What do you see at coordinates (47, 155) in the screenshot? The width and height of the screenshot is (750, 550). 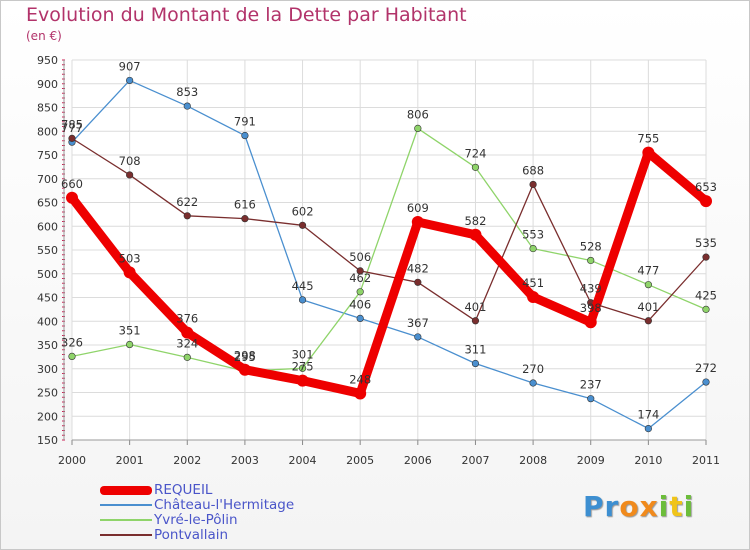 I see `y-tick-label: 750` at bounding box center [47, 155].